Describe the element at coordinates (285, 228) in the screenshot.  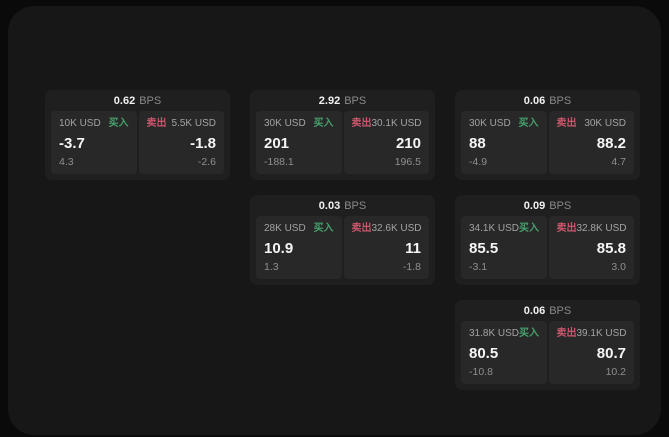
I see `buy-amount-label: 28K USD` at that location.